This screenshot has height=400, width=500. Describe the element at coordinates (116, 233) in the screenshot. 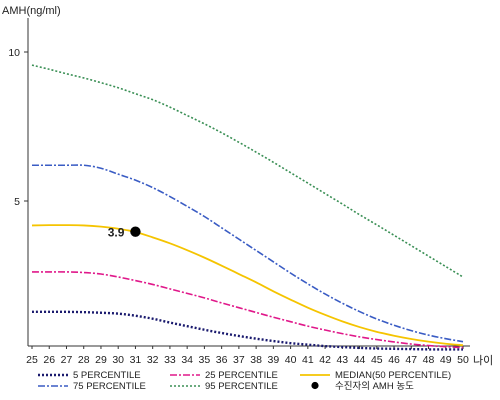

I see `patient-amh-value-label: 3.9` at that location.